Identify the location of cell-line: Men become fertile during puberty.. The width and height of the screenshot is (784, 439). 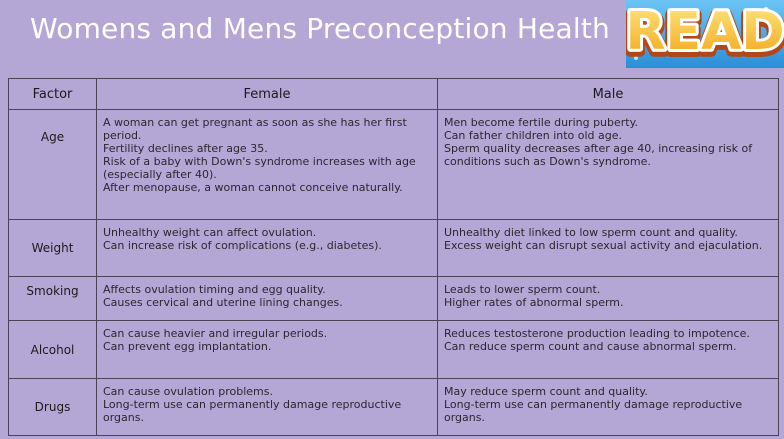
(541, 122).